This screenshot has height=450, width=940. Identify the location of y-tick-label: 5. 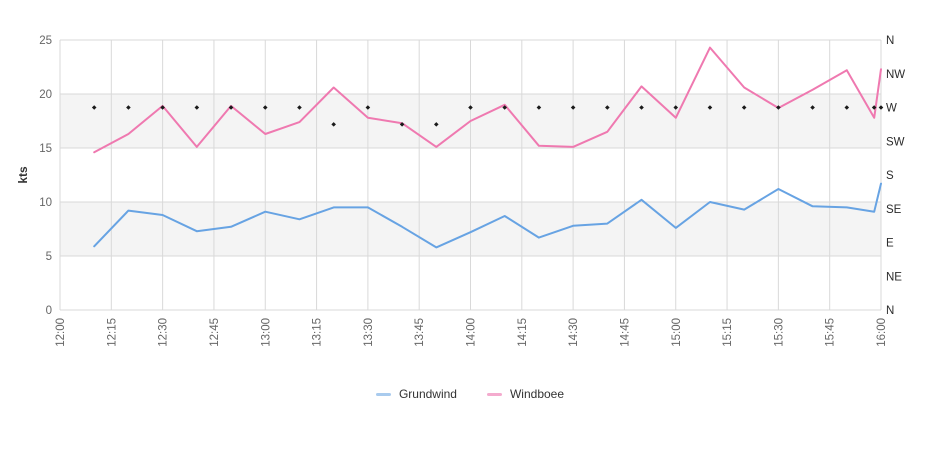
(49, 257).